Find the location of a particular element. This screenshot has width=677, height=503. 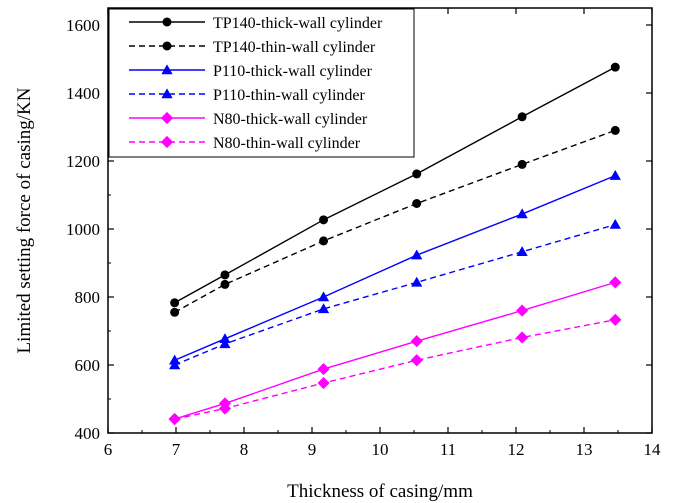

legend-item-4: N80-thick-wall cylinder is located at coordinates (248, 119).